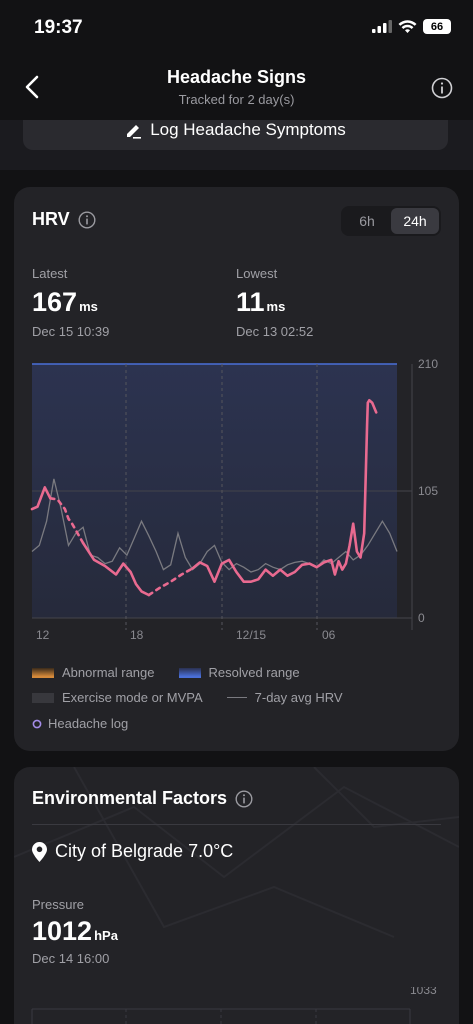 The image size is (473, 1024). I want to click on exercise-swatch, so click(43, 697).